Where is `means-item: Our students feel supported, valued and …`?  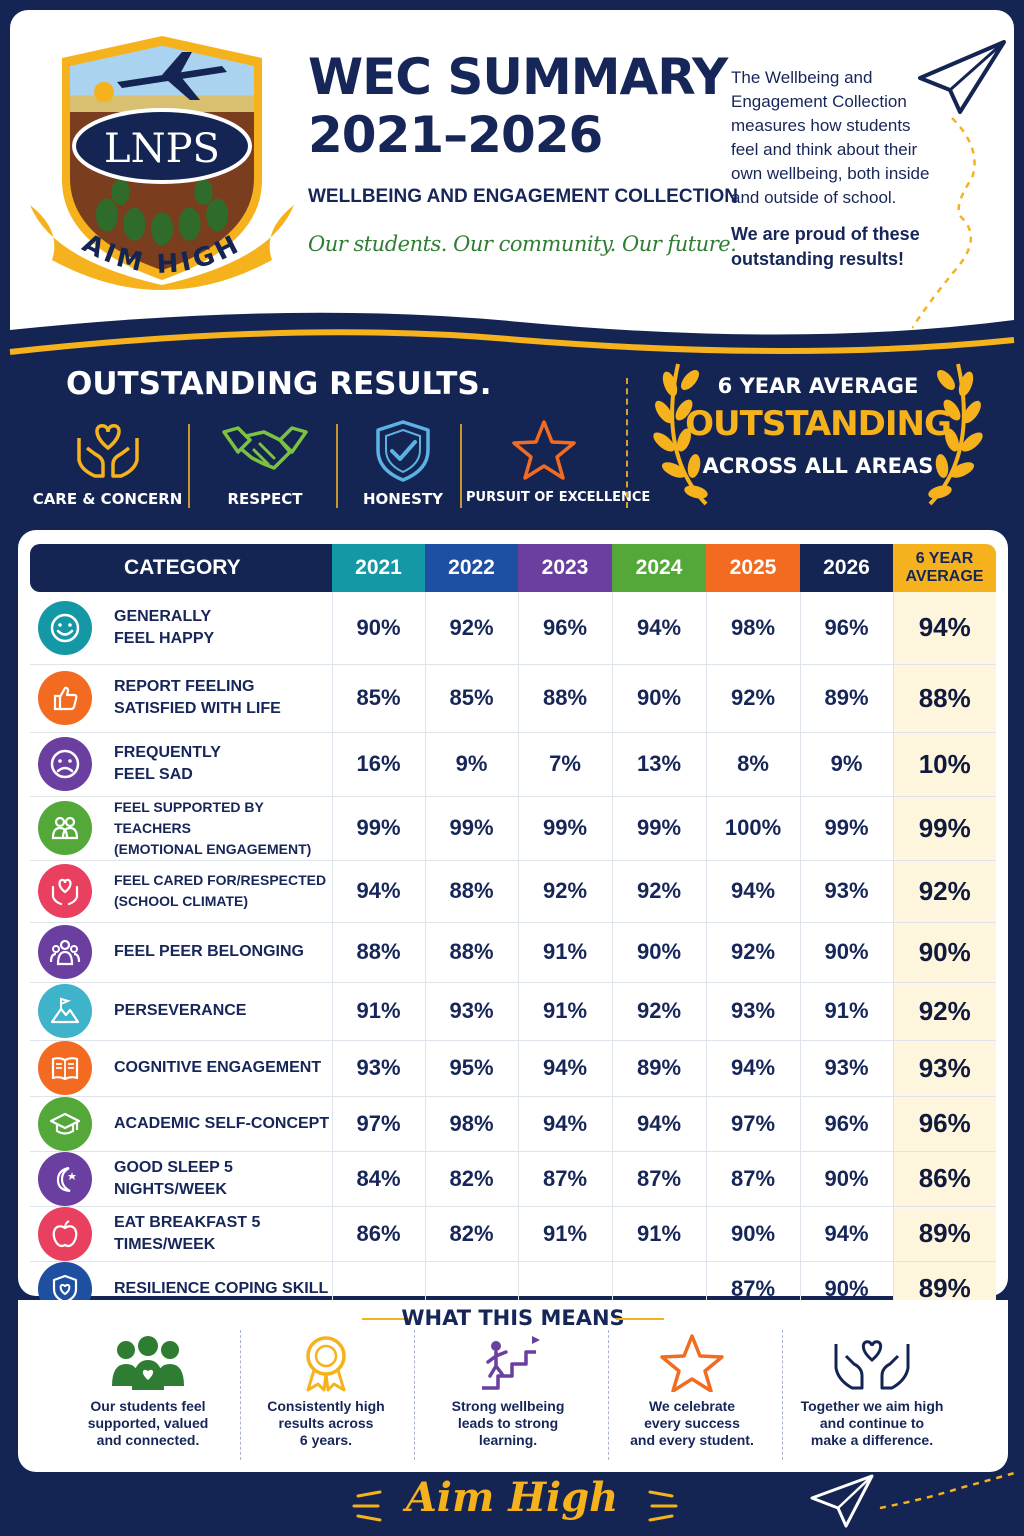 means-item: Our students feel supported, valued and … is located at coordinates (148, 1391).